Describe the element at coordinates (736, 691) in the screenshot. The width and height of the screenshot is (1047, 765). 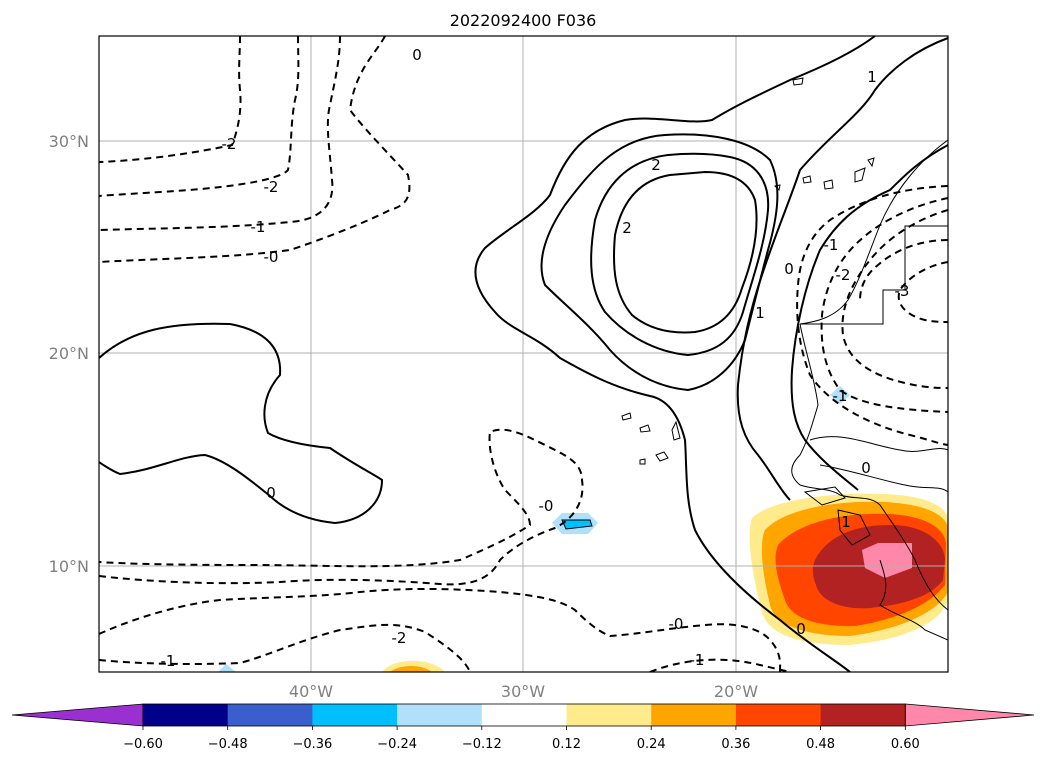
I see `lon-label-20w: 20°W` at that location.